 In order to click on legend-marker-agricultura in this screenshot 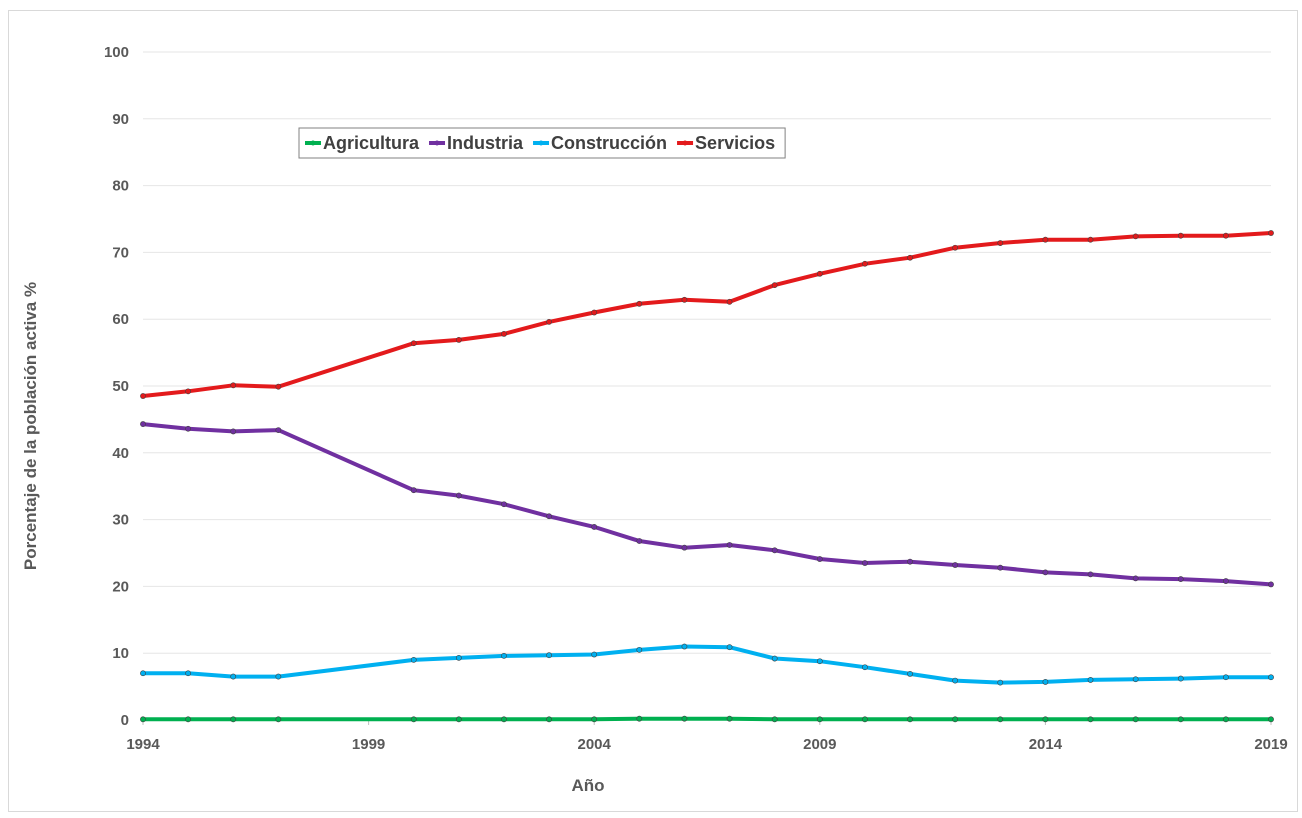, I will do `click(313, 143)`.